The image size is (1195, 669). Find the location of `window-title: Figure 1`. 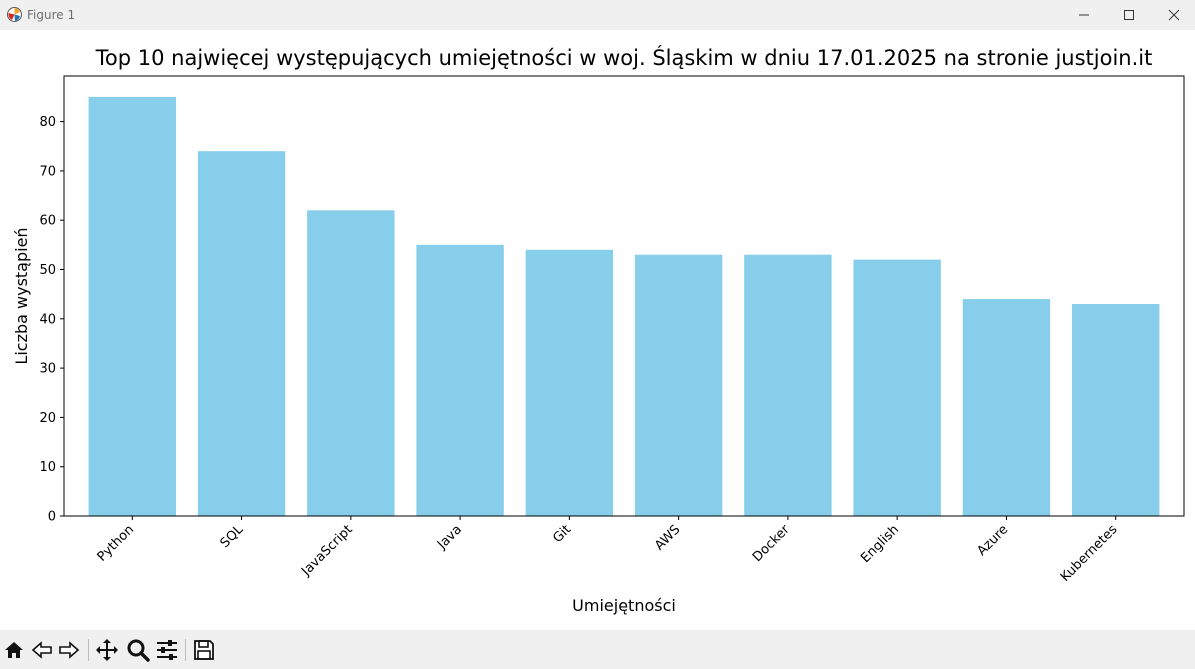

window-title: Figure 1 is located at coordinates (51, 15).